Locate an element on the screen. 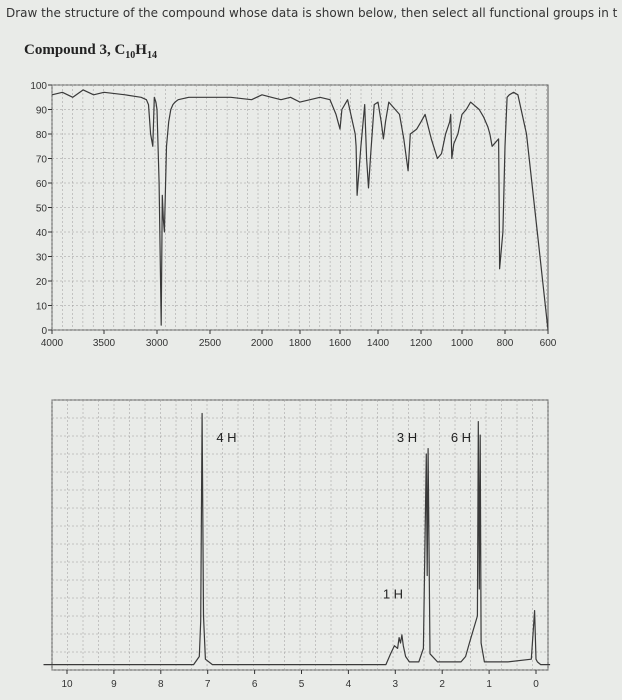  ir-x-tick-label: 2000 is located at coordinates (262, 343).